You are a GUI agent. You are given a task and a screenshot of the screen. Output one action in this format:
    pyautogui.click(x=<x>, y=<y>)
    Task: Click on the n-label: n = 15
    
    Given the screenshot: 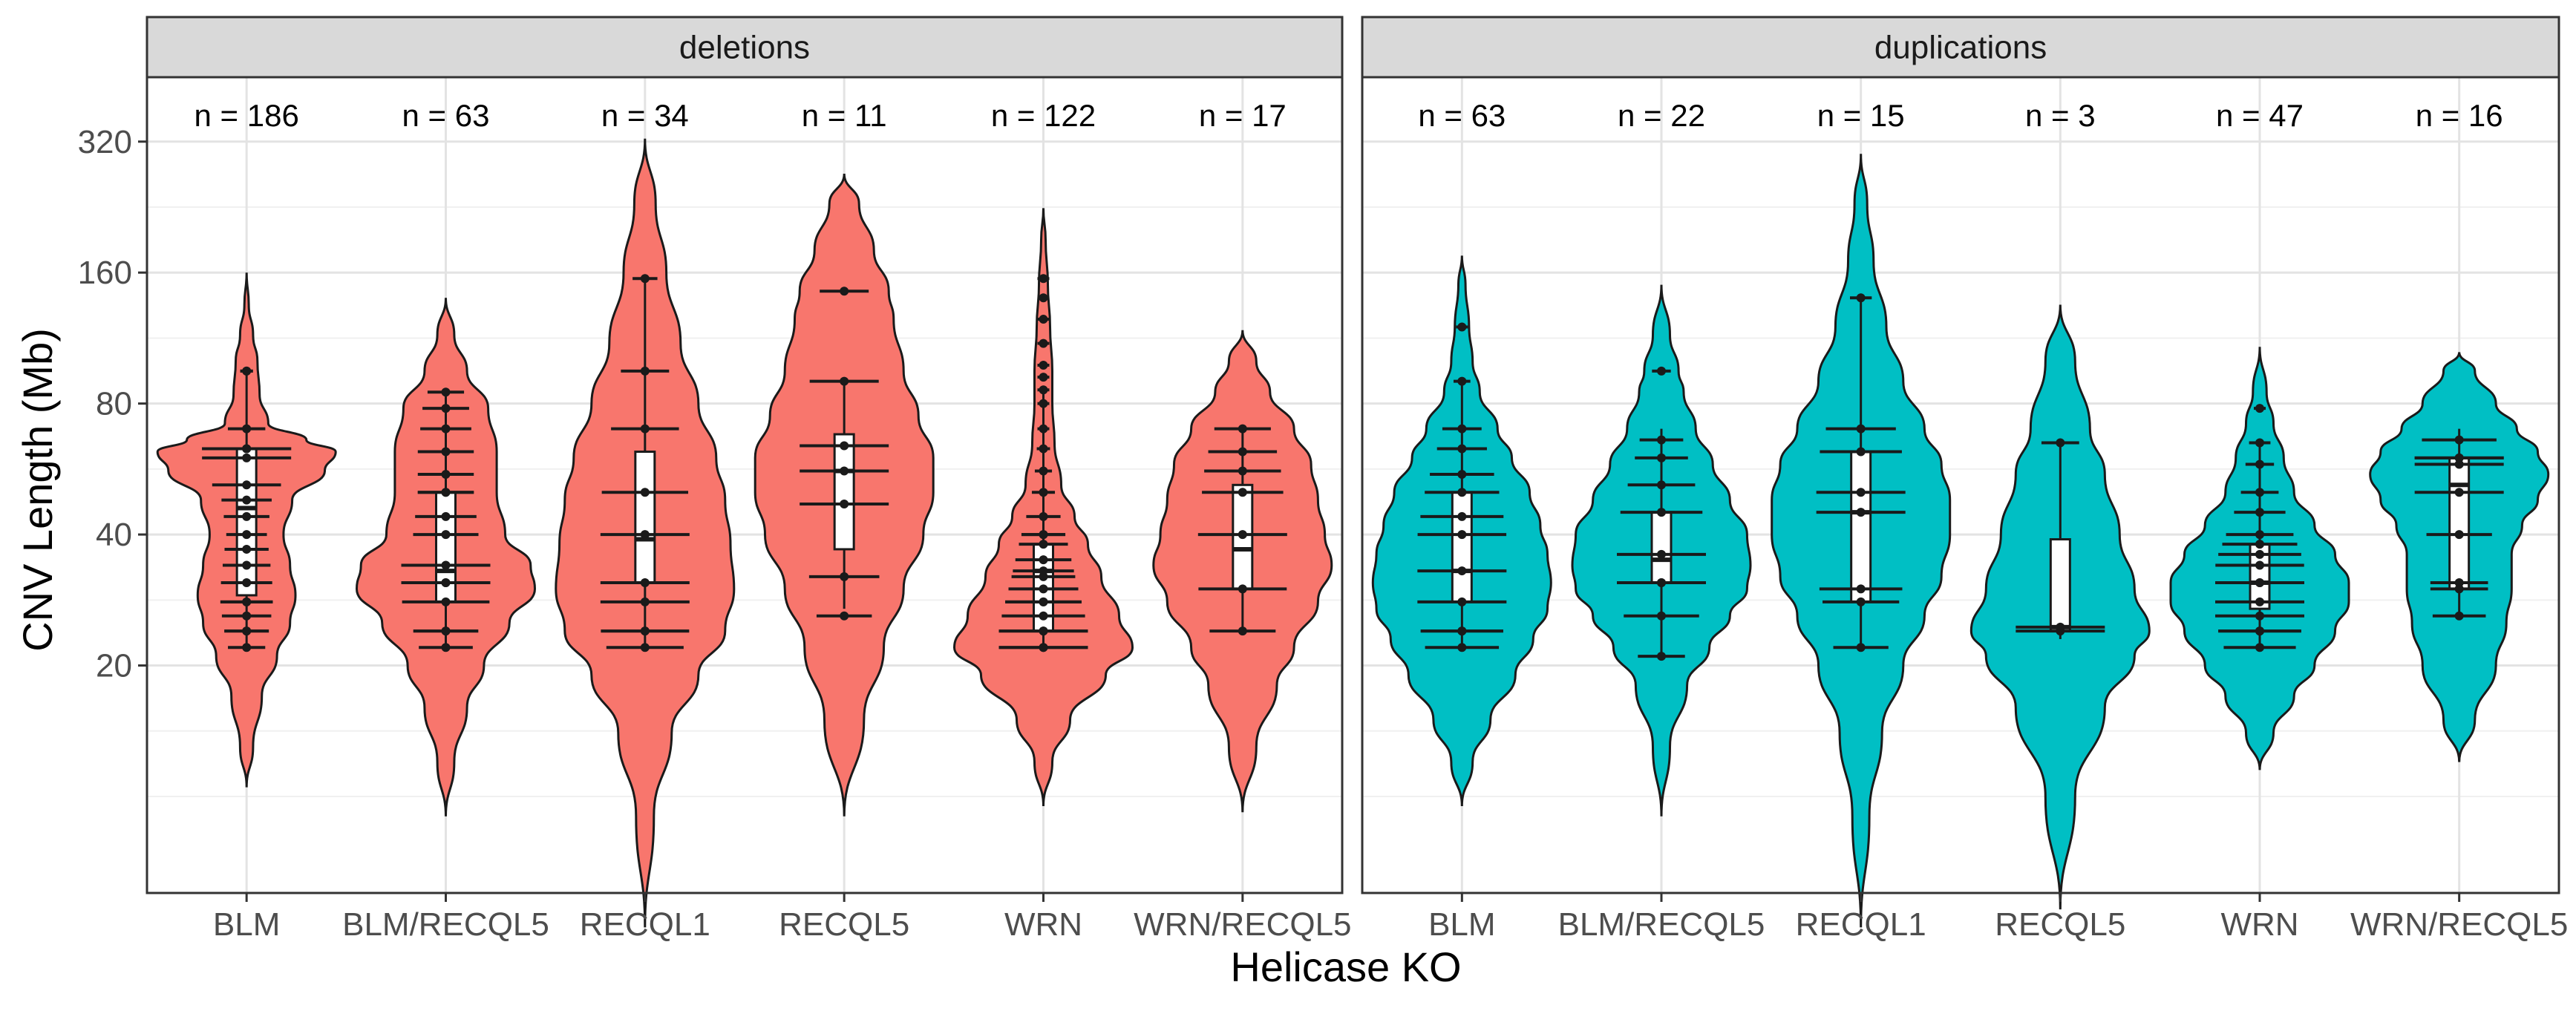 What is the action you would take?
    pyautogui.click(x=1861, y=115)
    